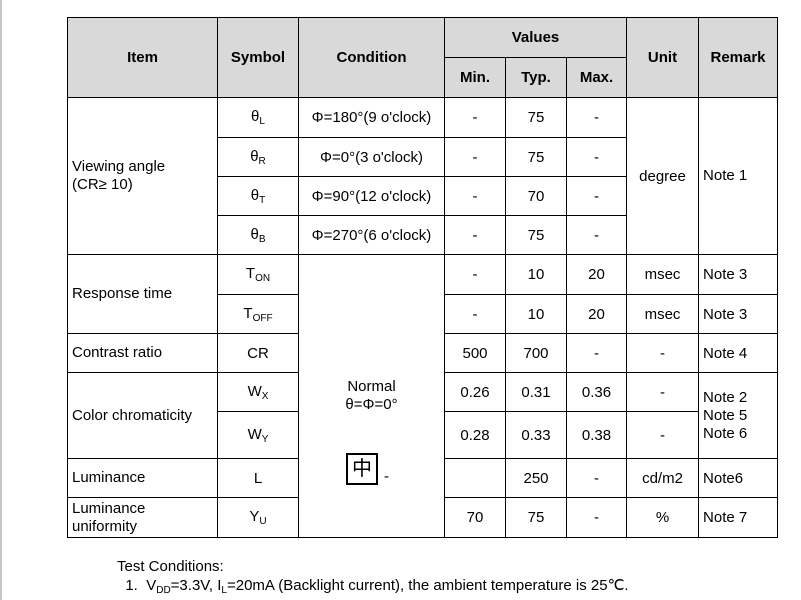  Describe the element at coordinates (142, 57) in the screenshot. I see `header-cell: Item` at that location.